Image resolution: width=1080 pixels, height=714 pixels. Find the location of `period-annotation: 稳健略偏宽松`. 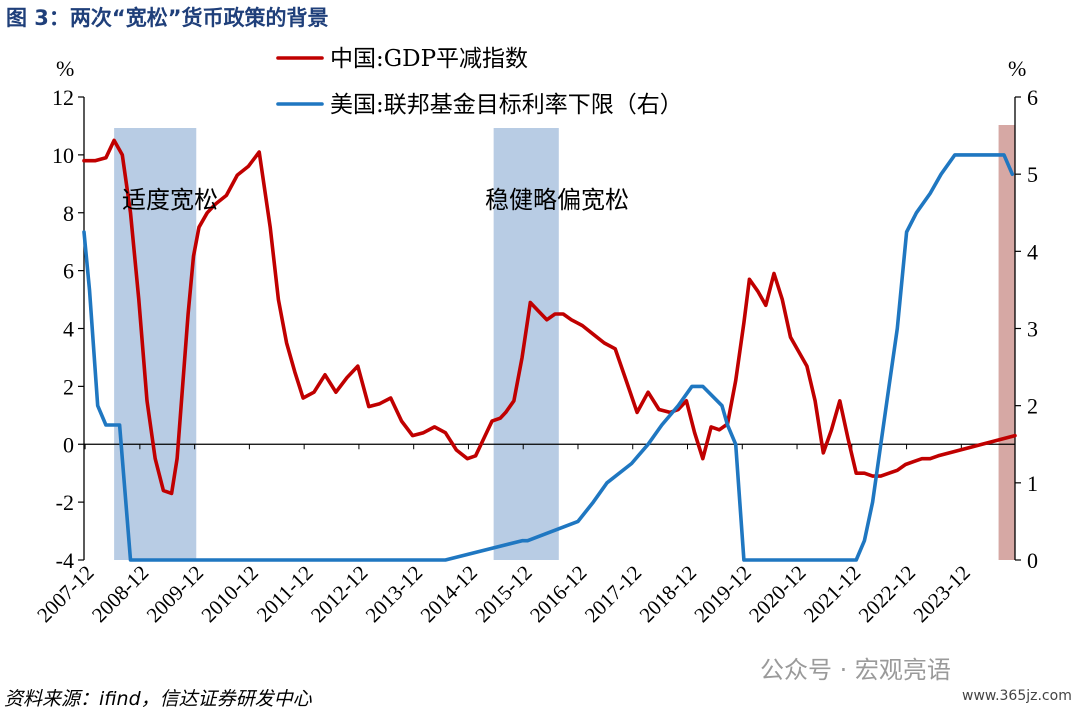

period-annotation: 稳健略偏宽松 is located at coordinates (557, 200).